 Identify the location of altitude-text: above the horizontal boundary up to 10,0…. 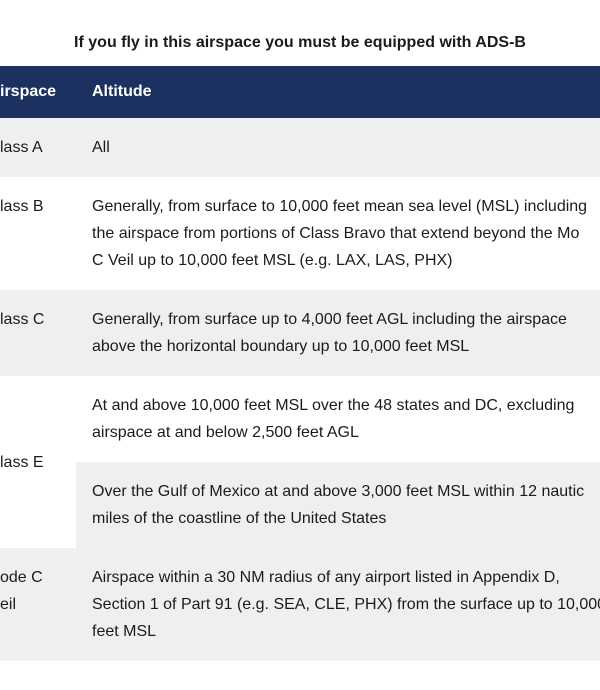
(281, 346).